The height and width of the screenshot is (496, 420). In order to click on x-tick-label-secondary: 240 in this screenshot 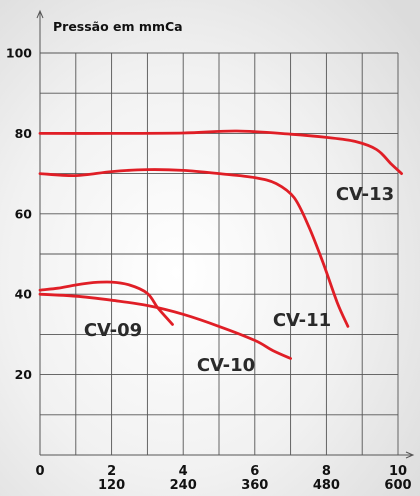, I will do `click(183, 485)`.